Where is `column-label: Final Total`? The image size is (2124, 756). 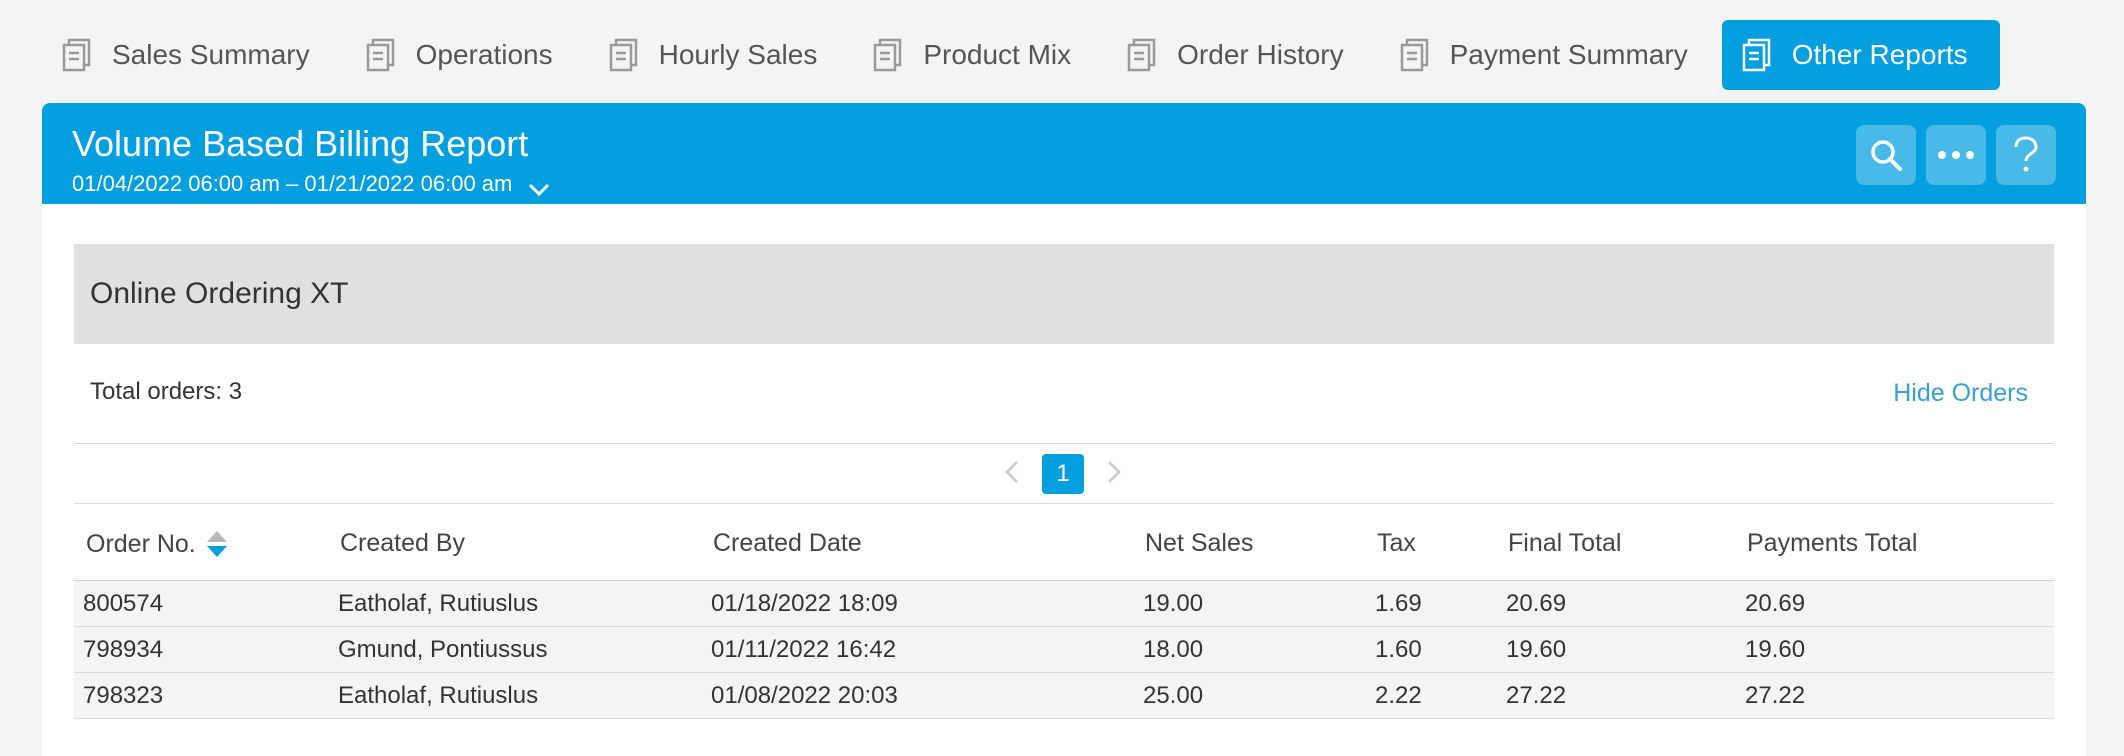 column-label: Final Total is located at coordinates (1565, 543).